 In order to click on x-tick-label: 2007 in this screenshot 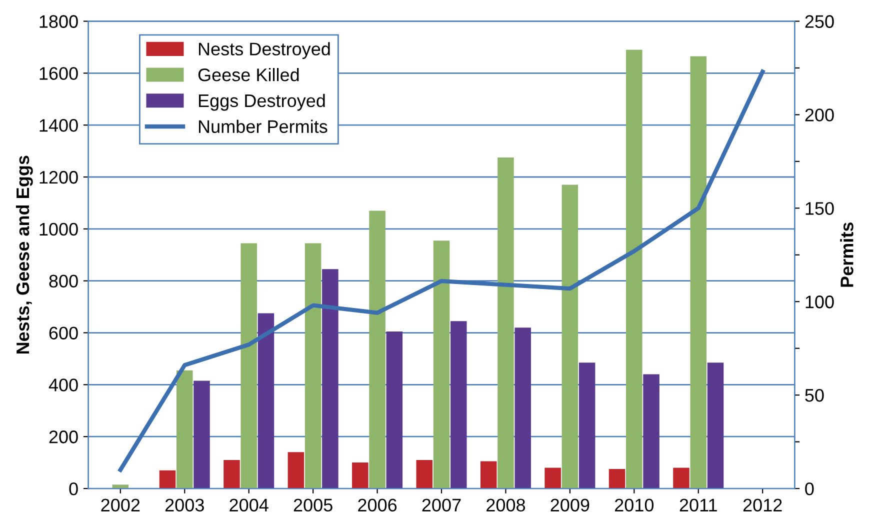, I will do `click(441, 505)`.